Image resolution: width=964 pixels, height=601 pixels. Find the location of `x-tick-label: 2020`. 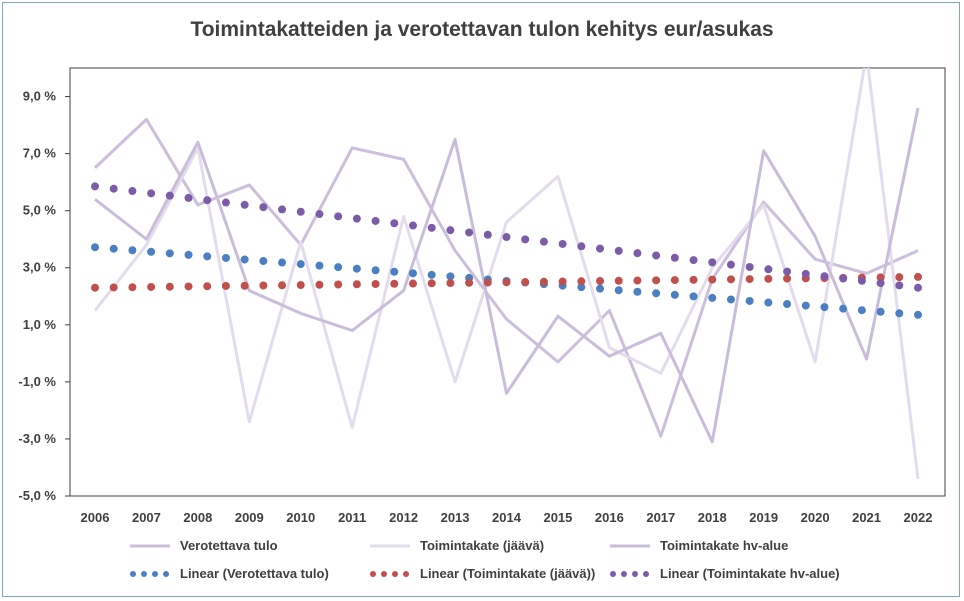

x-tick-label: 2020 is located at coordinates (815, 517).